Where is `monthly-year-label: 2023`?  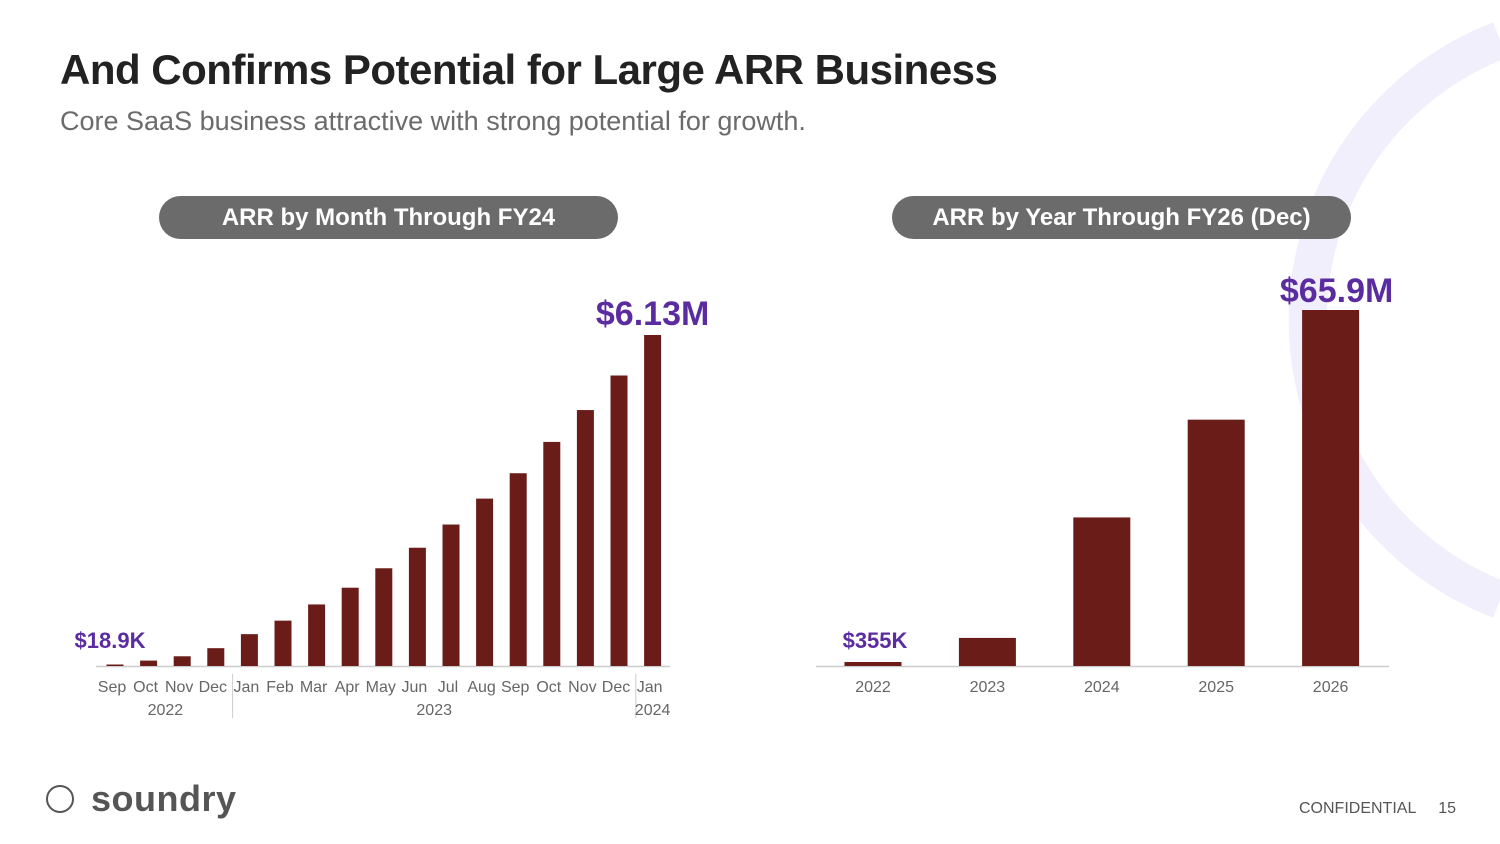
monthly-year-label: 2023 is located at coordinates (434, 710).